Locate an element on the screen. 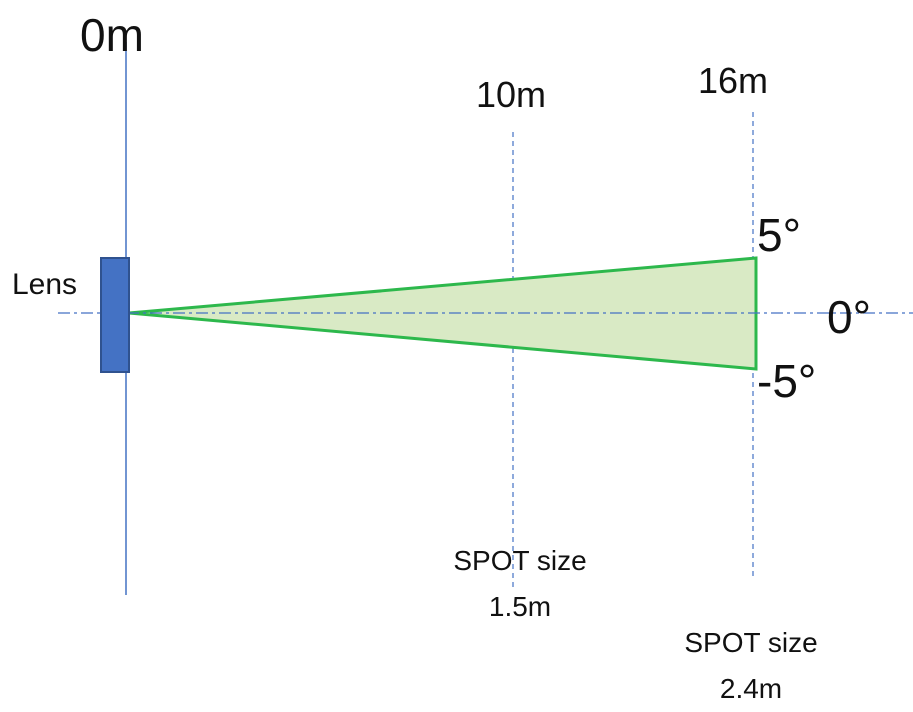 The image size is (913, 712). lens-block is located at coordinates (115, 315).